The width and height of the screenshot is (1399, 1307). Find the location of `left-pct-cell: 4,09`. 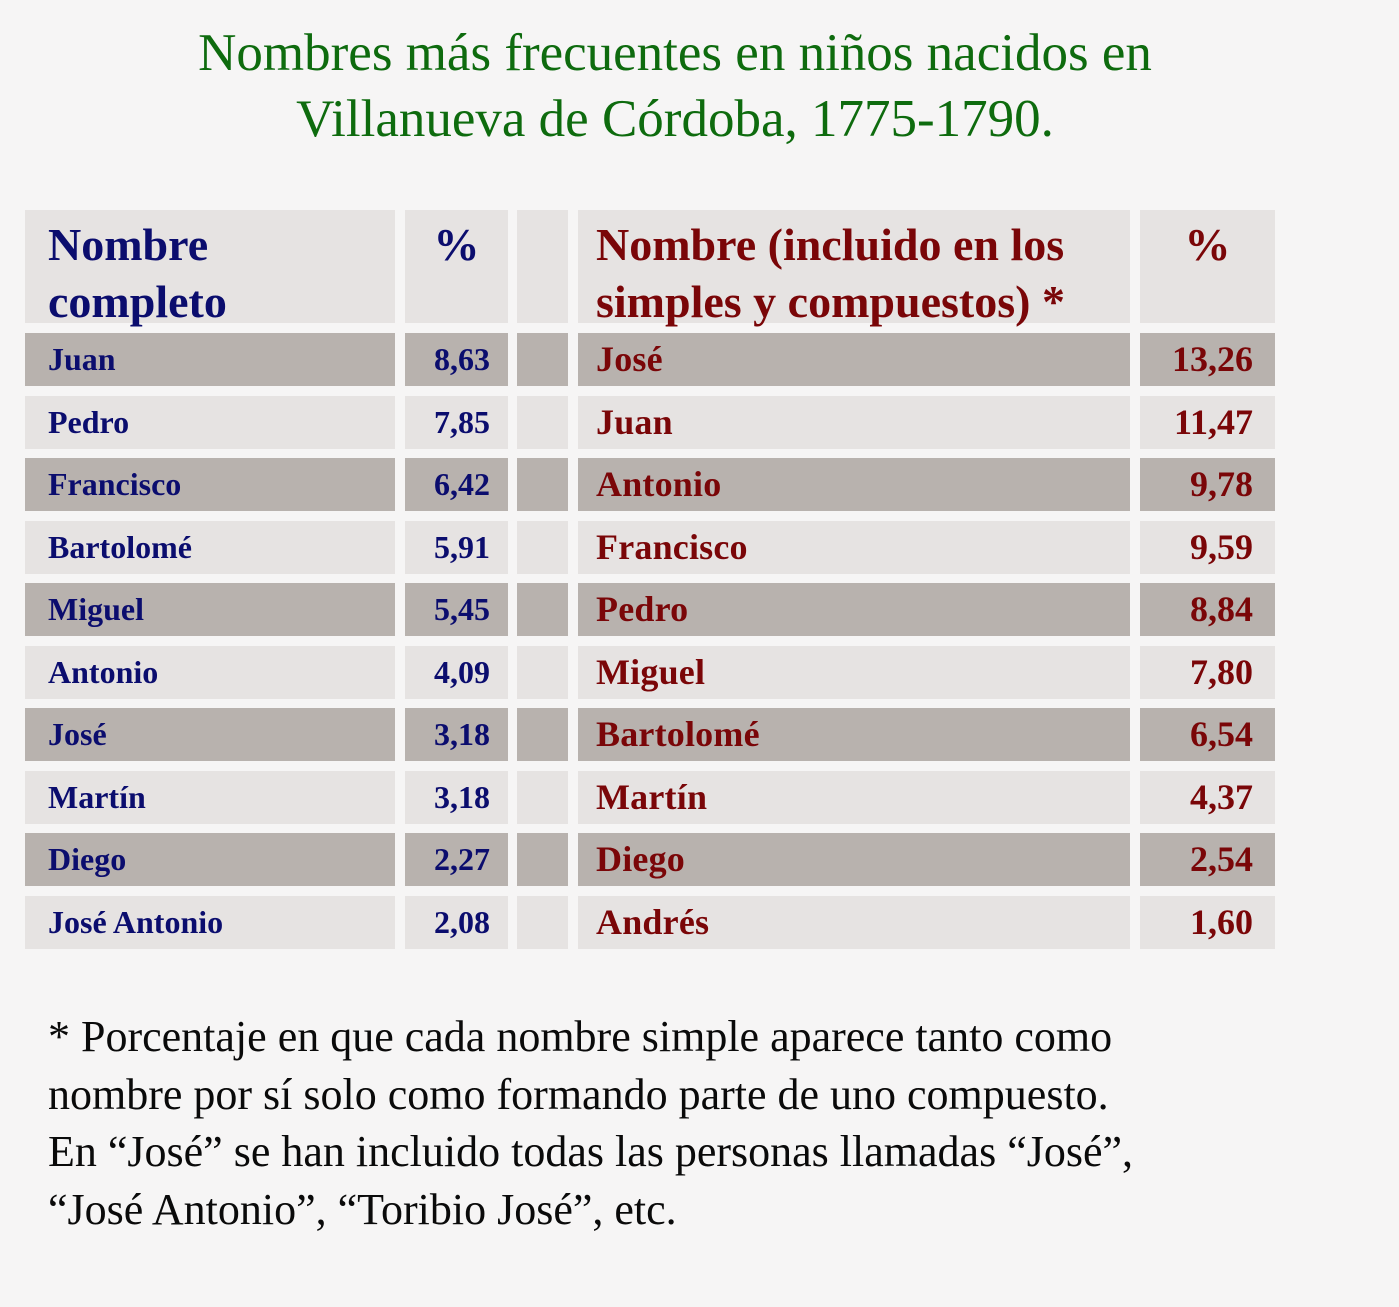

left-pct-cell: 4,09 is located at coordinates (456, 672).